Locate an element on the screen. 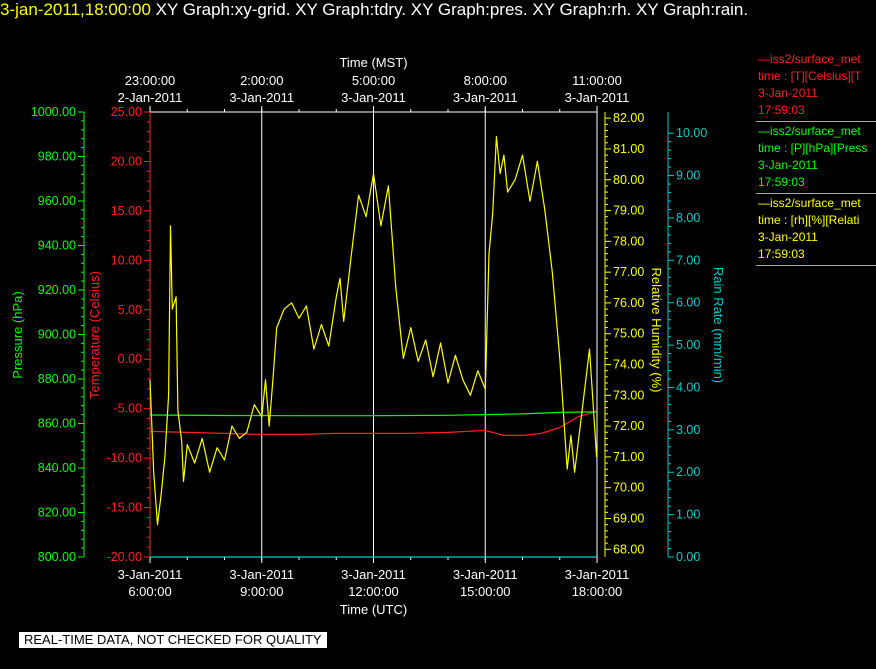 Image resolution: width=876 pixels, height=669 pixels. rain-tick-label: 3.00 is located at coordinates (688, 430).